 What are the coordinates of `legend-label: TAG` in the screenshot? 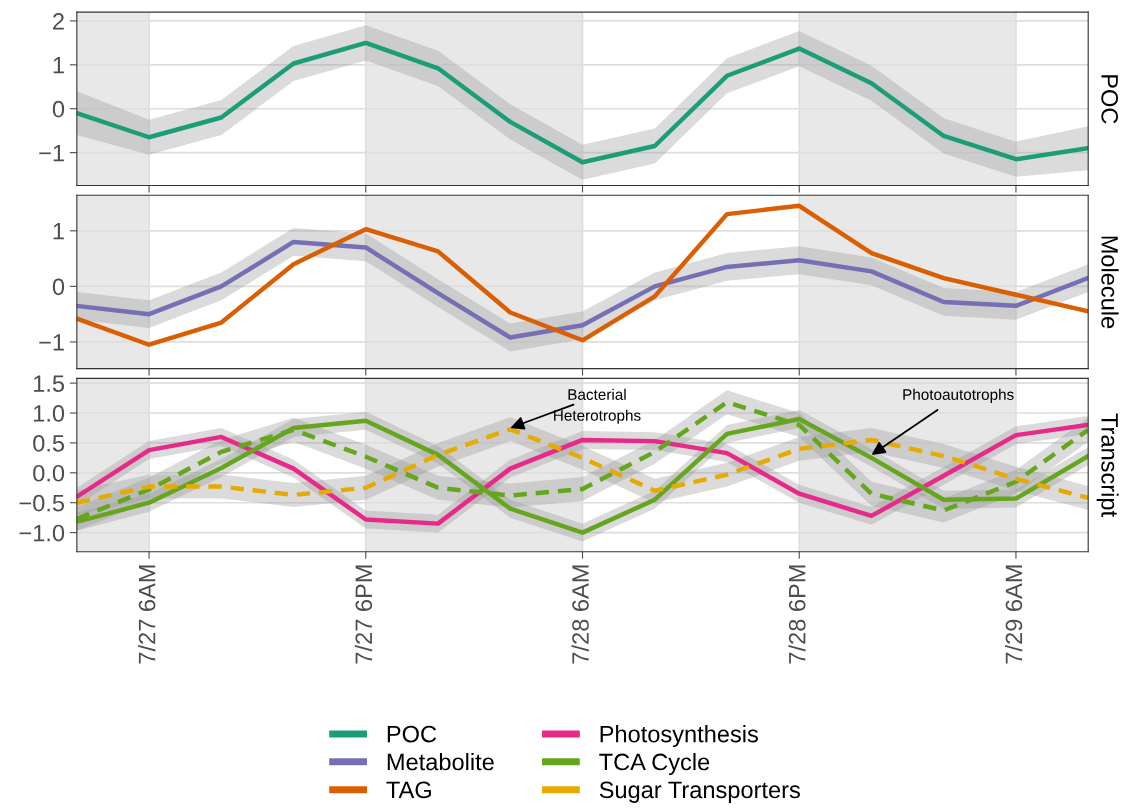 It's located at (408, 790).